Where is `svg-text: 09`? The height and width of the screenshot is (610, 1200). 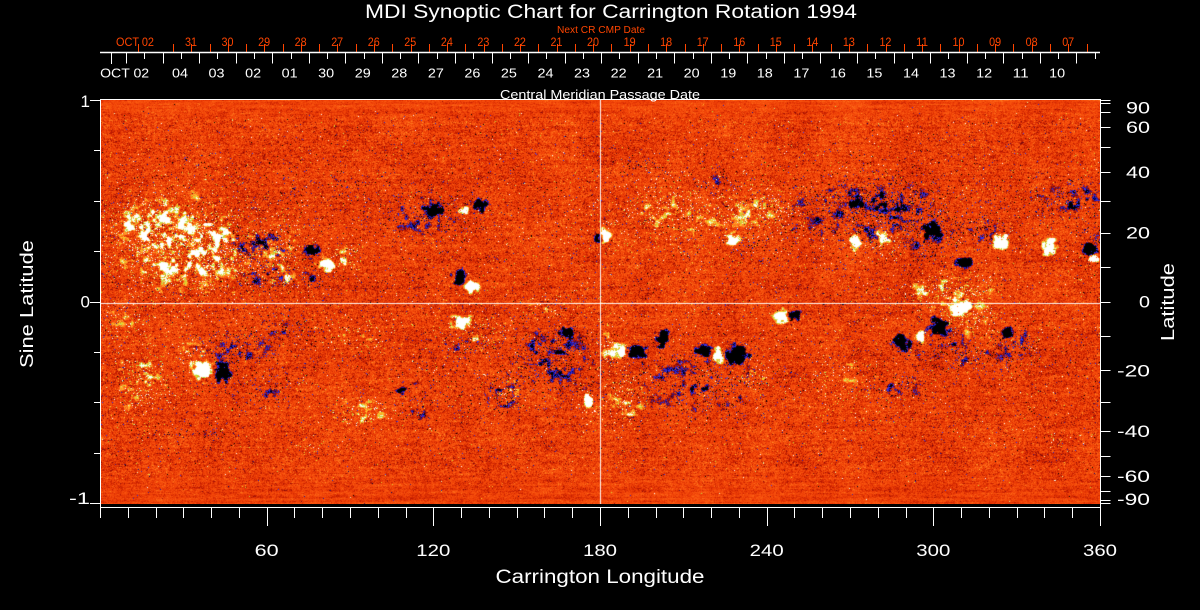
svg-text: 09 is located at coordinates (995, 42).